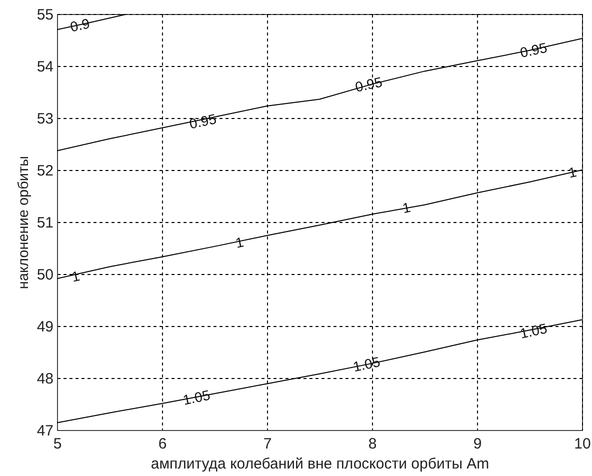 The image size is (592, 476). I want to click on y-tick-label: 50, so click(45, 275).